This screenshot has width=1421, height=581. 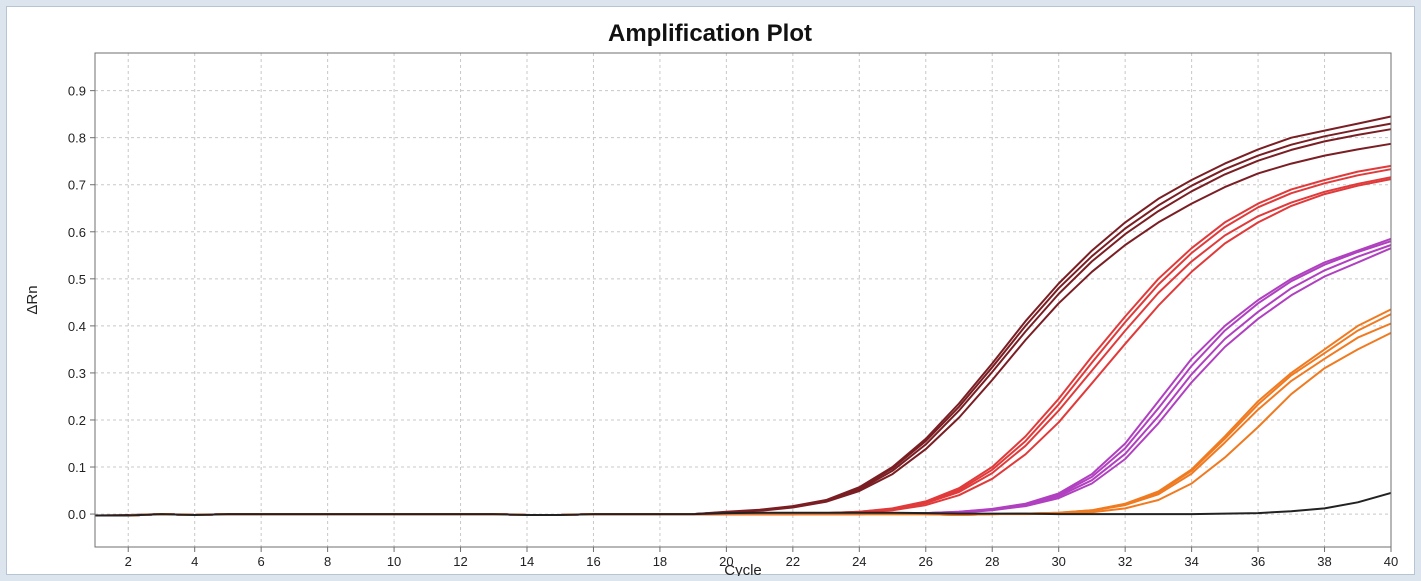 What do you see at coordinates (81, 303) in the screenshot?
I see `y-axis-ticks: 0.0 0.1 0.2 0.3 0.4 0.5 0.6 0.7 0.8 0.9` at bounding box center [81, 303].